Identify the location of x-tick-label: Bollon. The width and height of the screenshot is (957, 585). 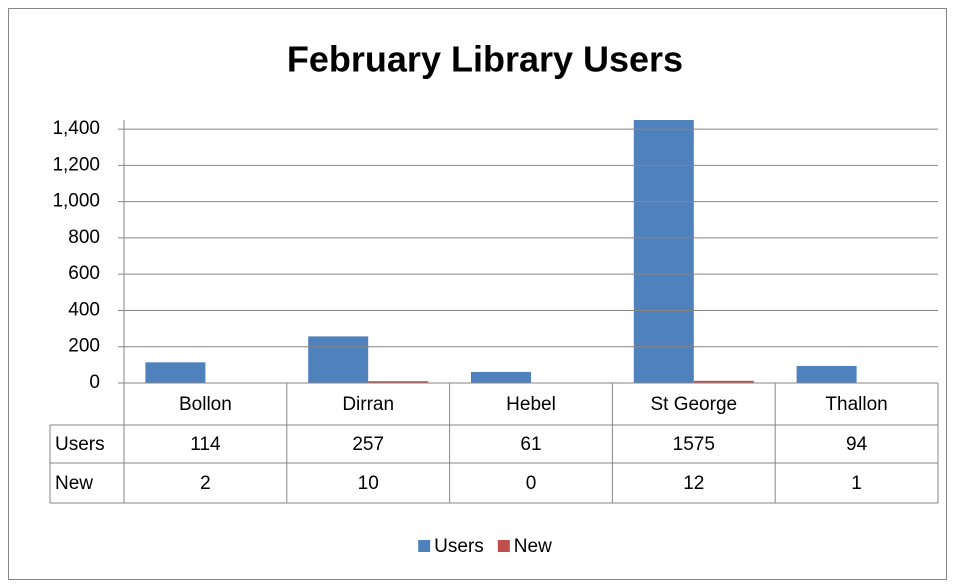
(205, 404).